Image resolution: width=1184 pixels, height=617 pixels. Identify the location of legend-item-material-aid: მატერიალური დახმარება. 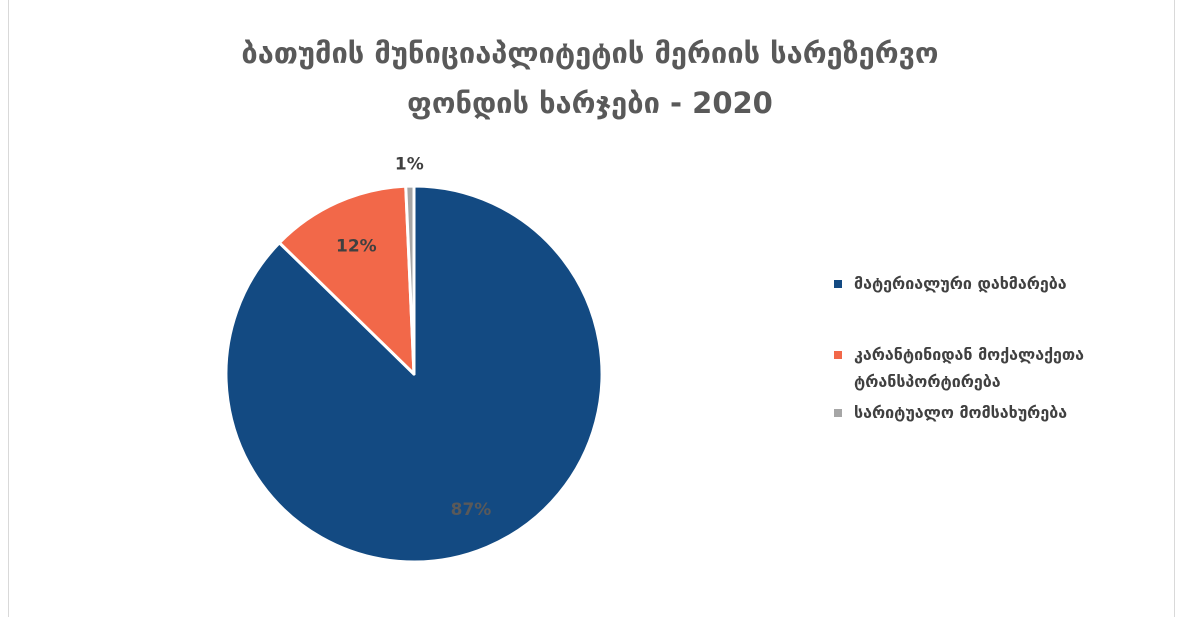
(999, 283).